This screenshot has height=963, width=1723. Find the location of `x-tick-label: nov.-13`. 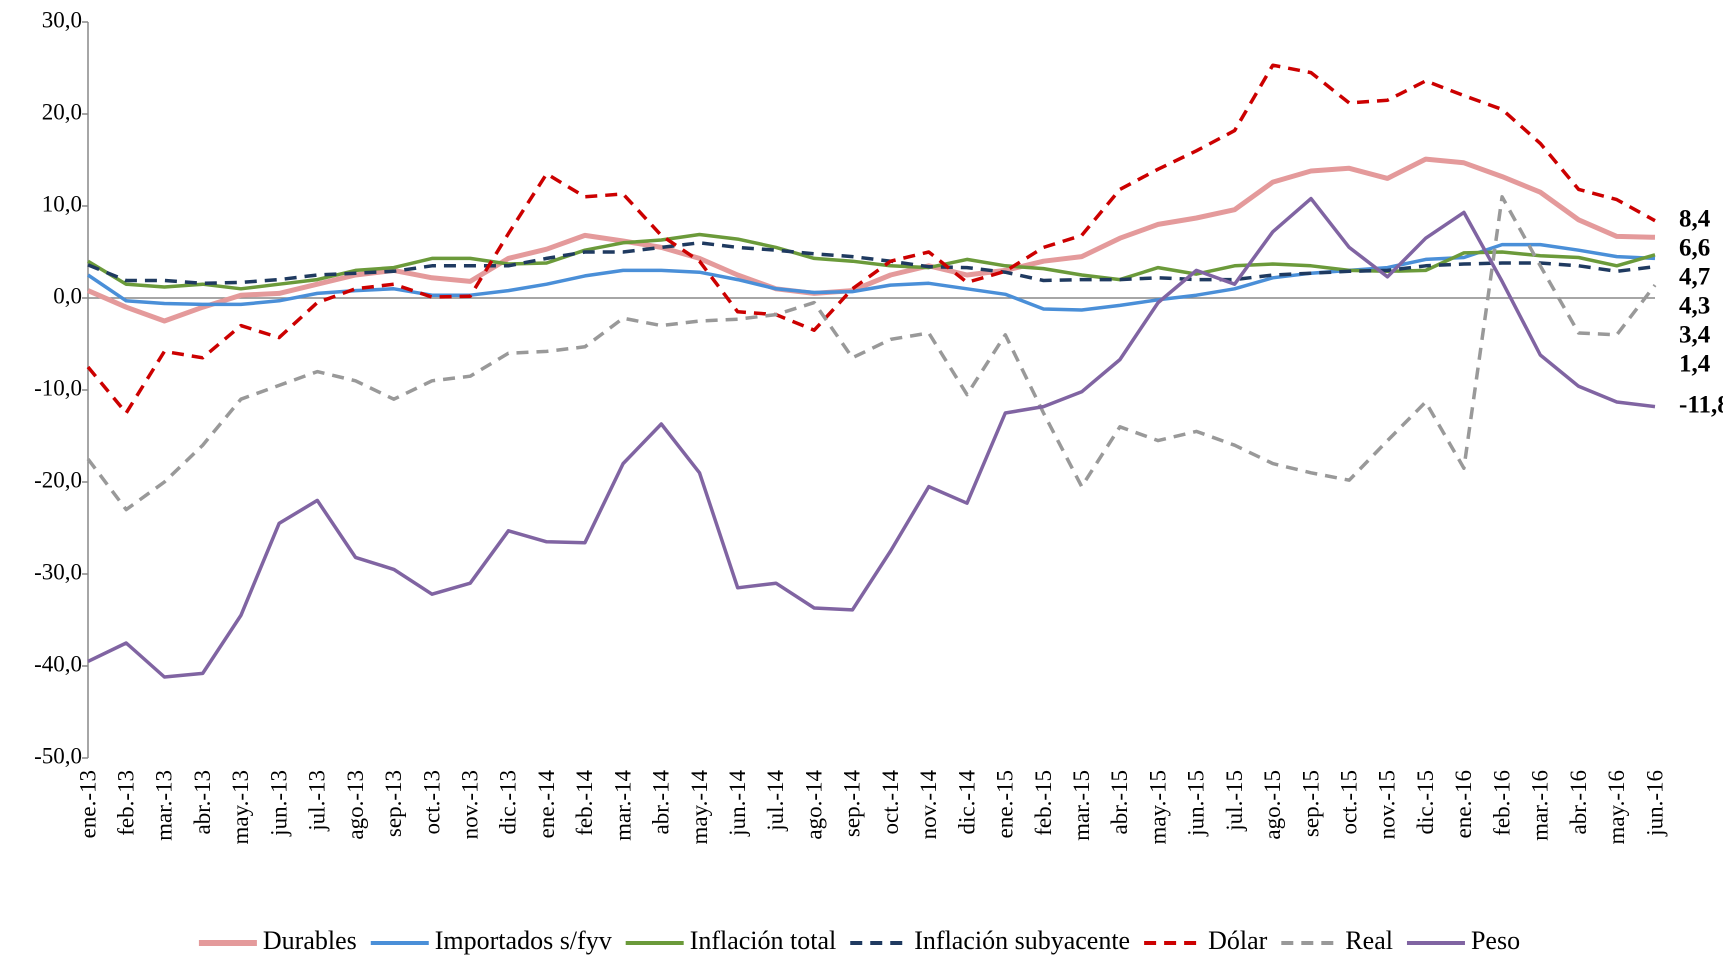

x-tick-label: nov.-13 is located at coordinates (469, 804).